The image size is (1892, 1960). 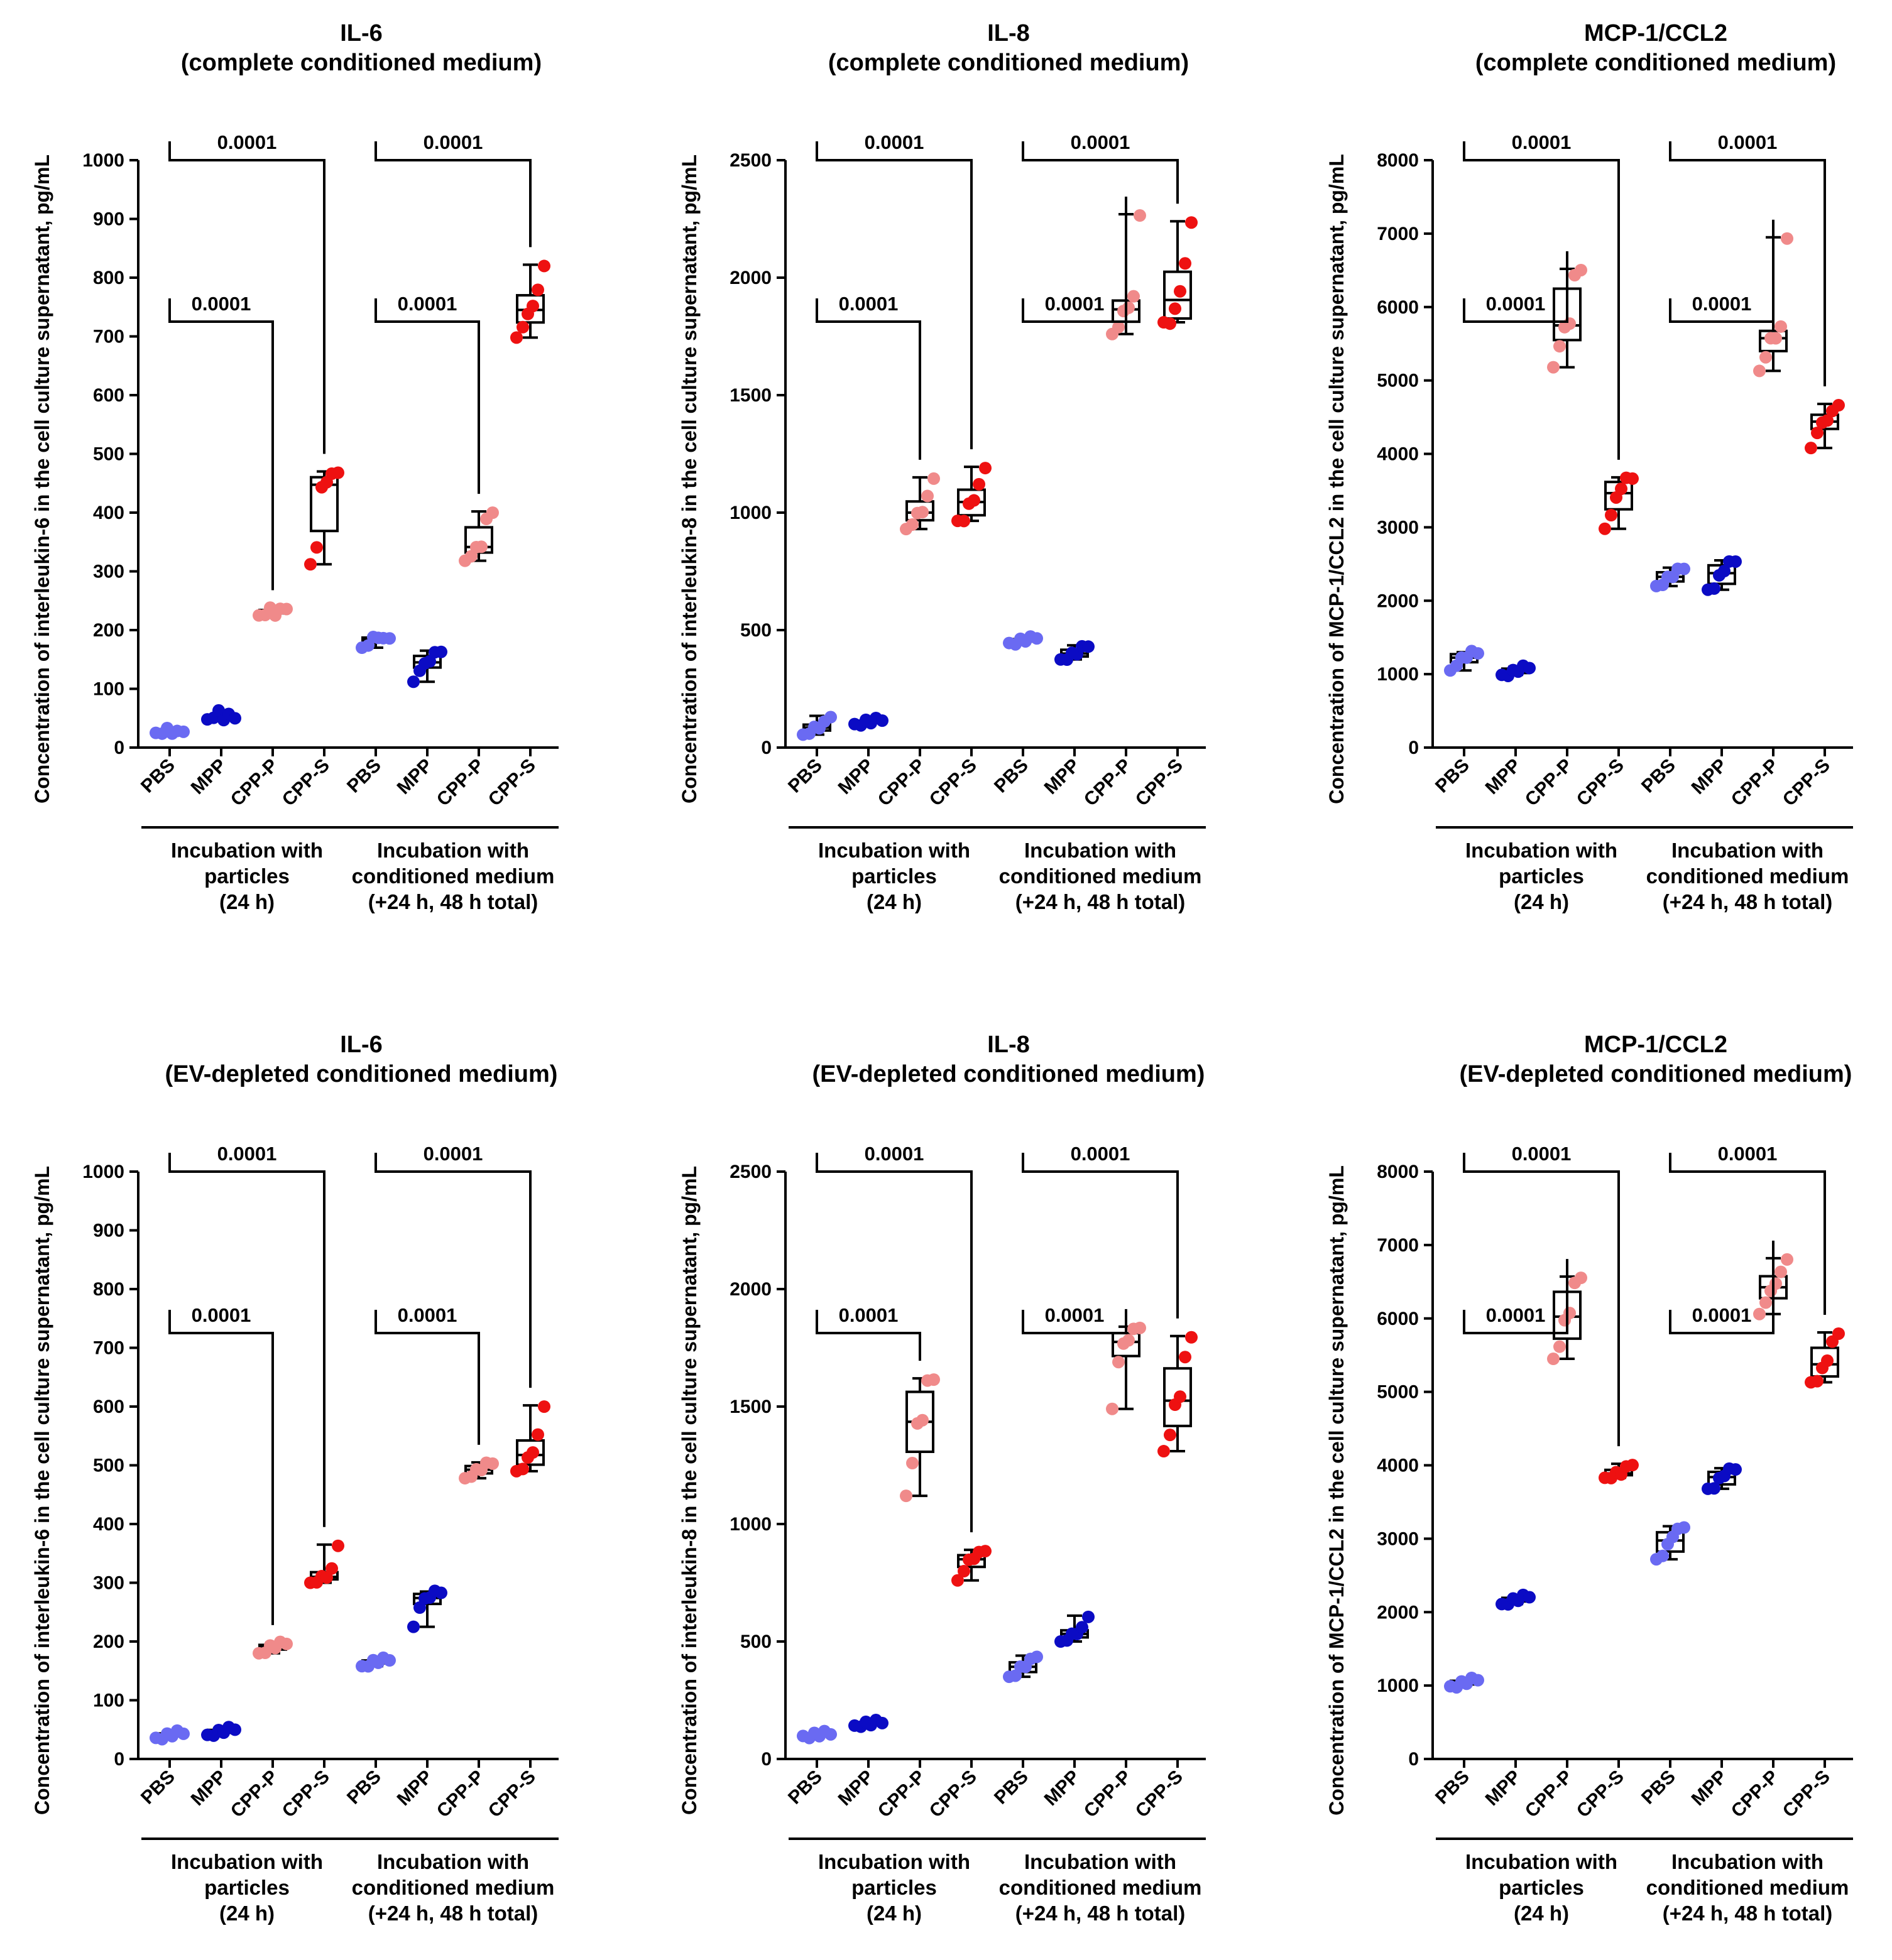 I want to click on group-label: particles, so click(x=894, y=1887).